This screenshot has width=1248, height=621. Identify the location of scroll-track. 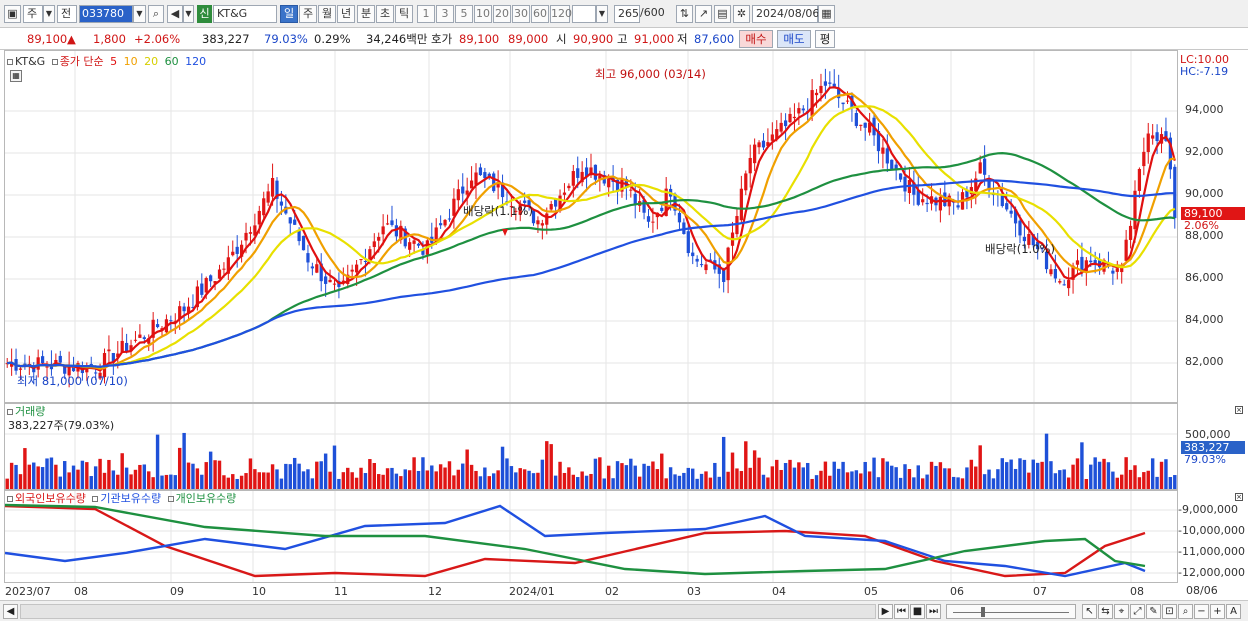
(448, 611).